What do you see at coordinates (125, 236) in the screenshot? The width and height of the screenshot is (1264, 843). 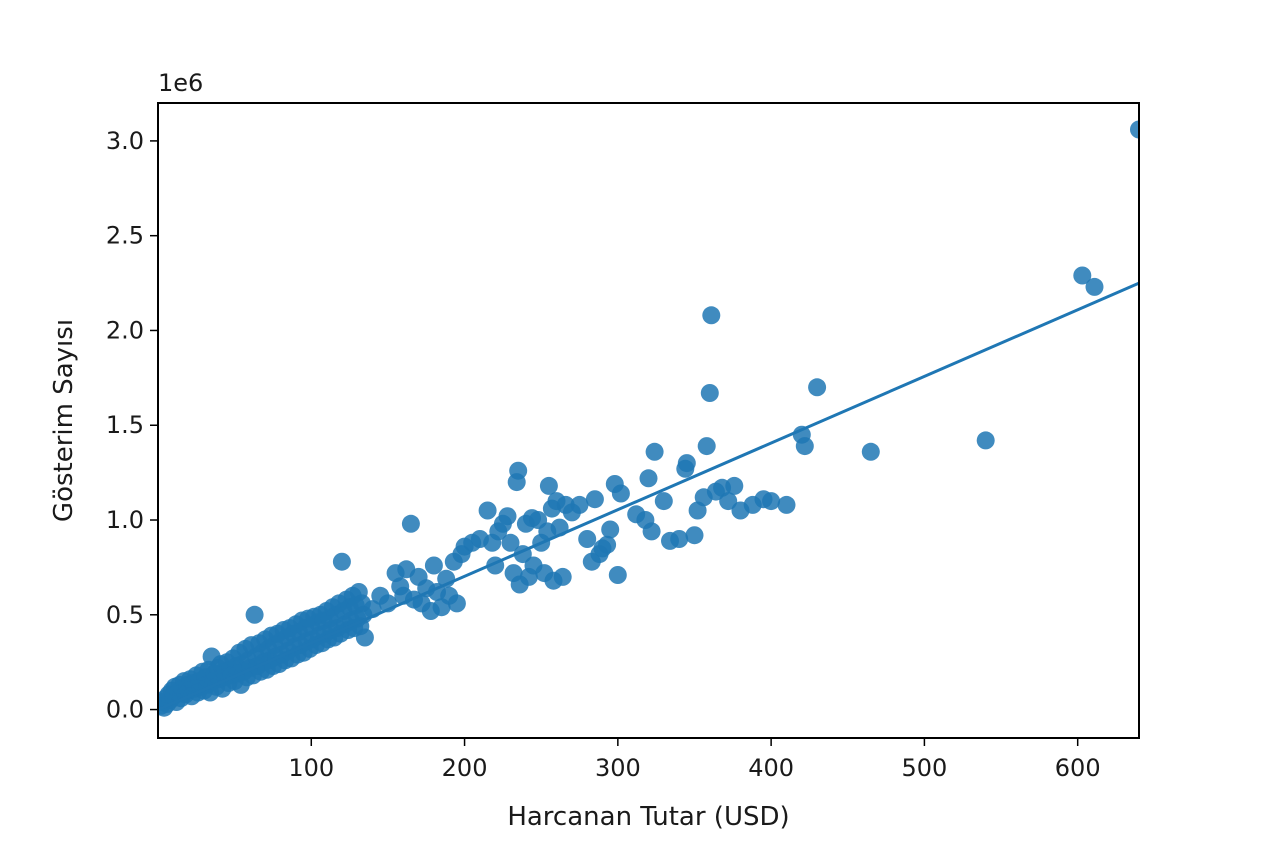 I see `y-tick-label: 2.5` at bounding box center [125, 236].